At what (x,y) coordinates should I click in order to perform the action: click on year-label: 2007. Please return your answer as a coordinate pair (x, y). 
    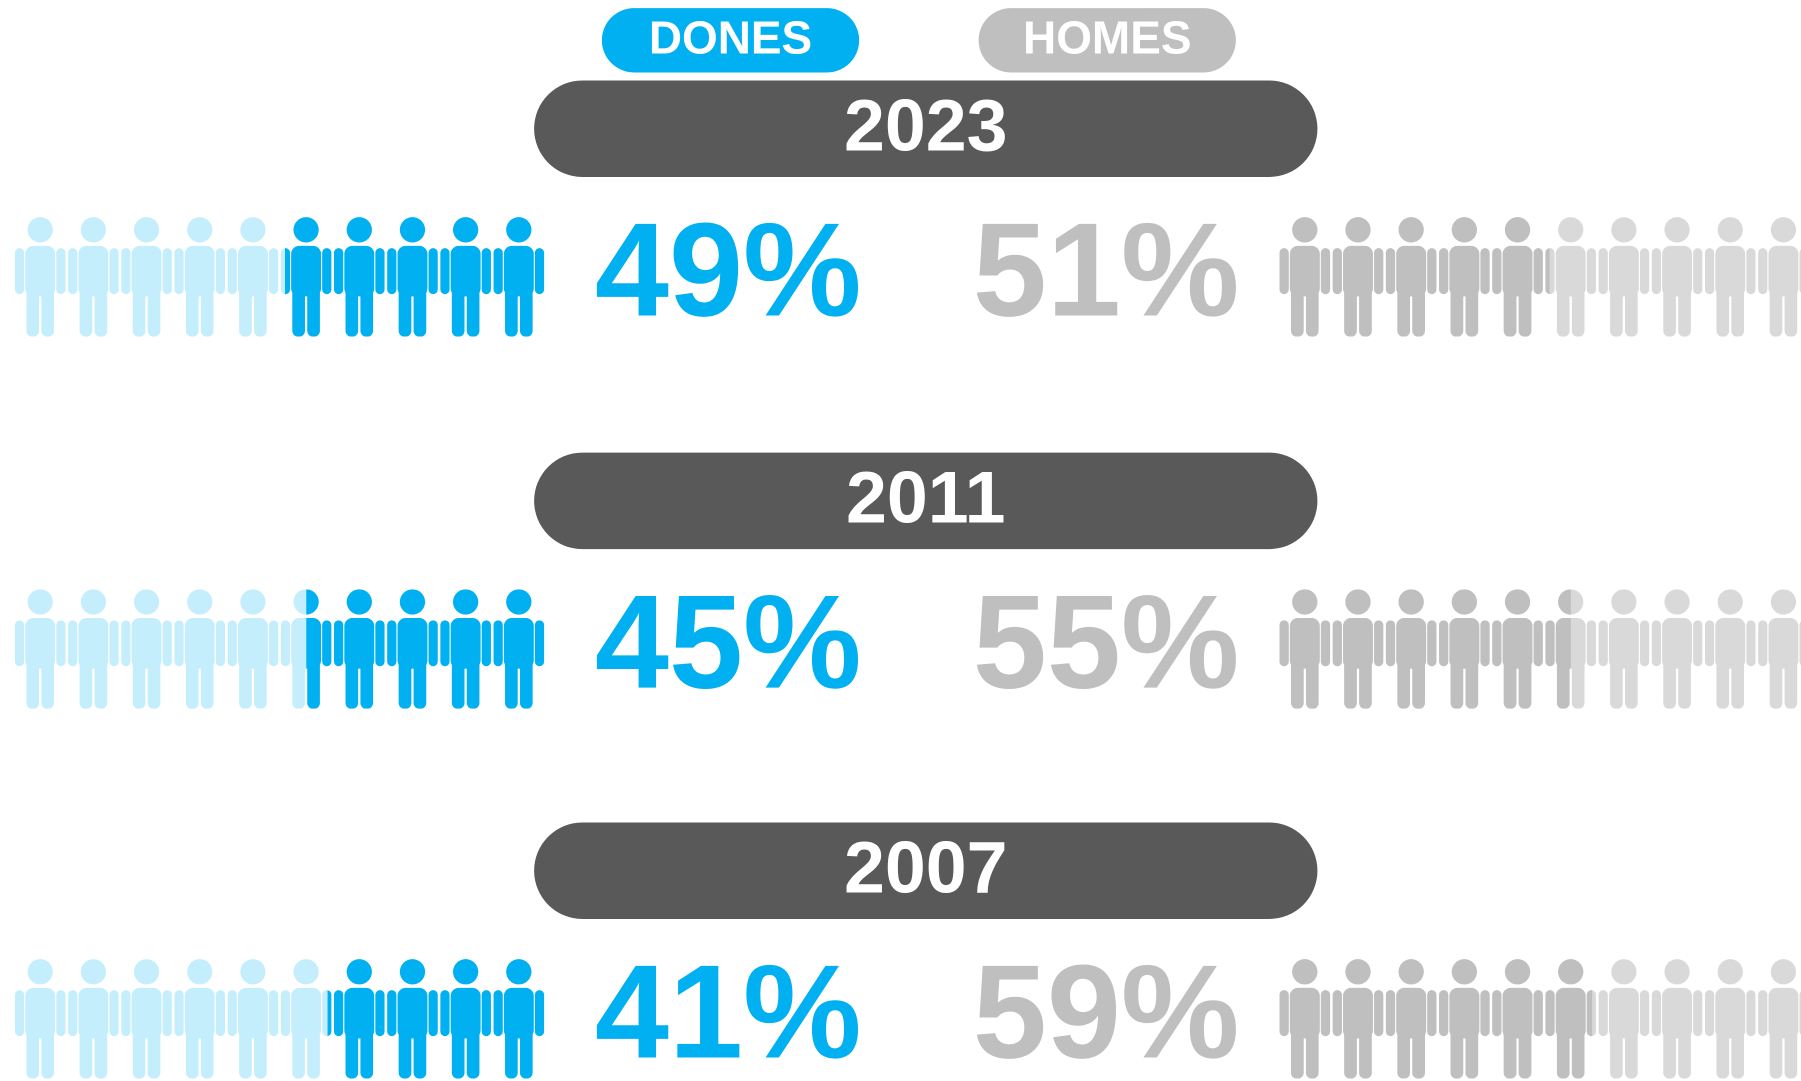
    Looking at the image, I should click on (926, 866).